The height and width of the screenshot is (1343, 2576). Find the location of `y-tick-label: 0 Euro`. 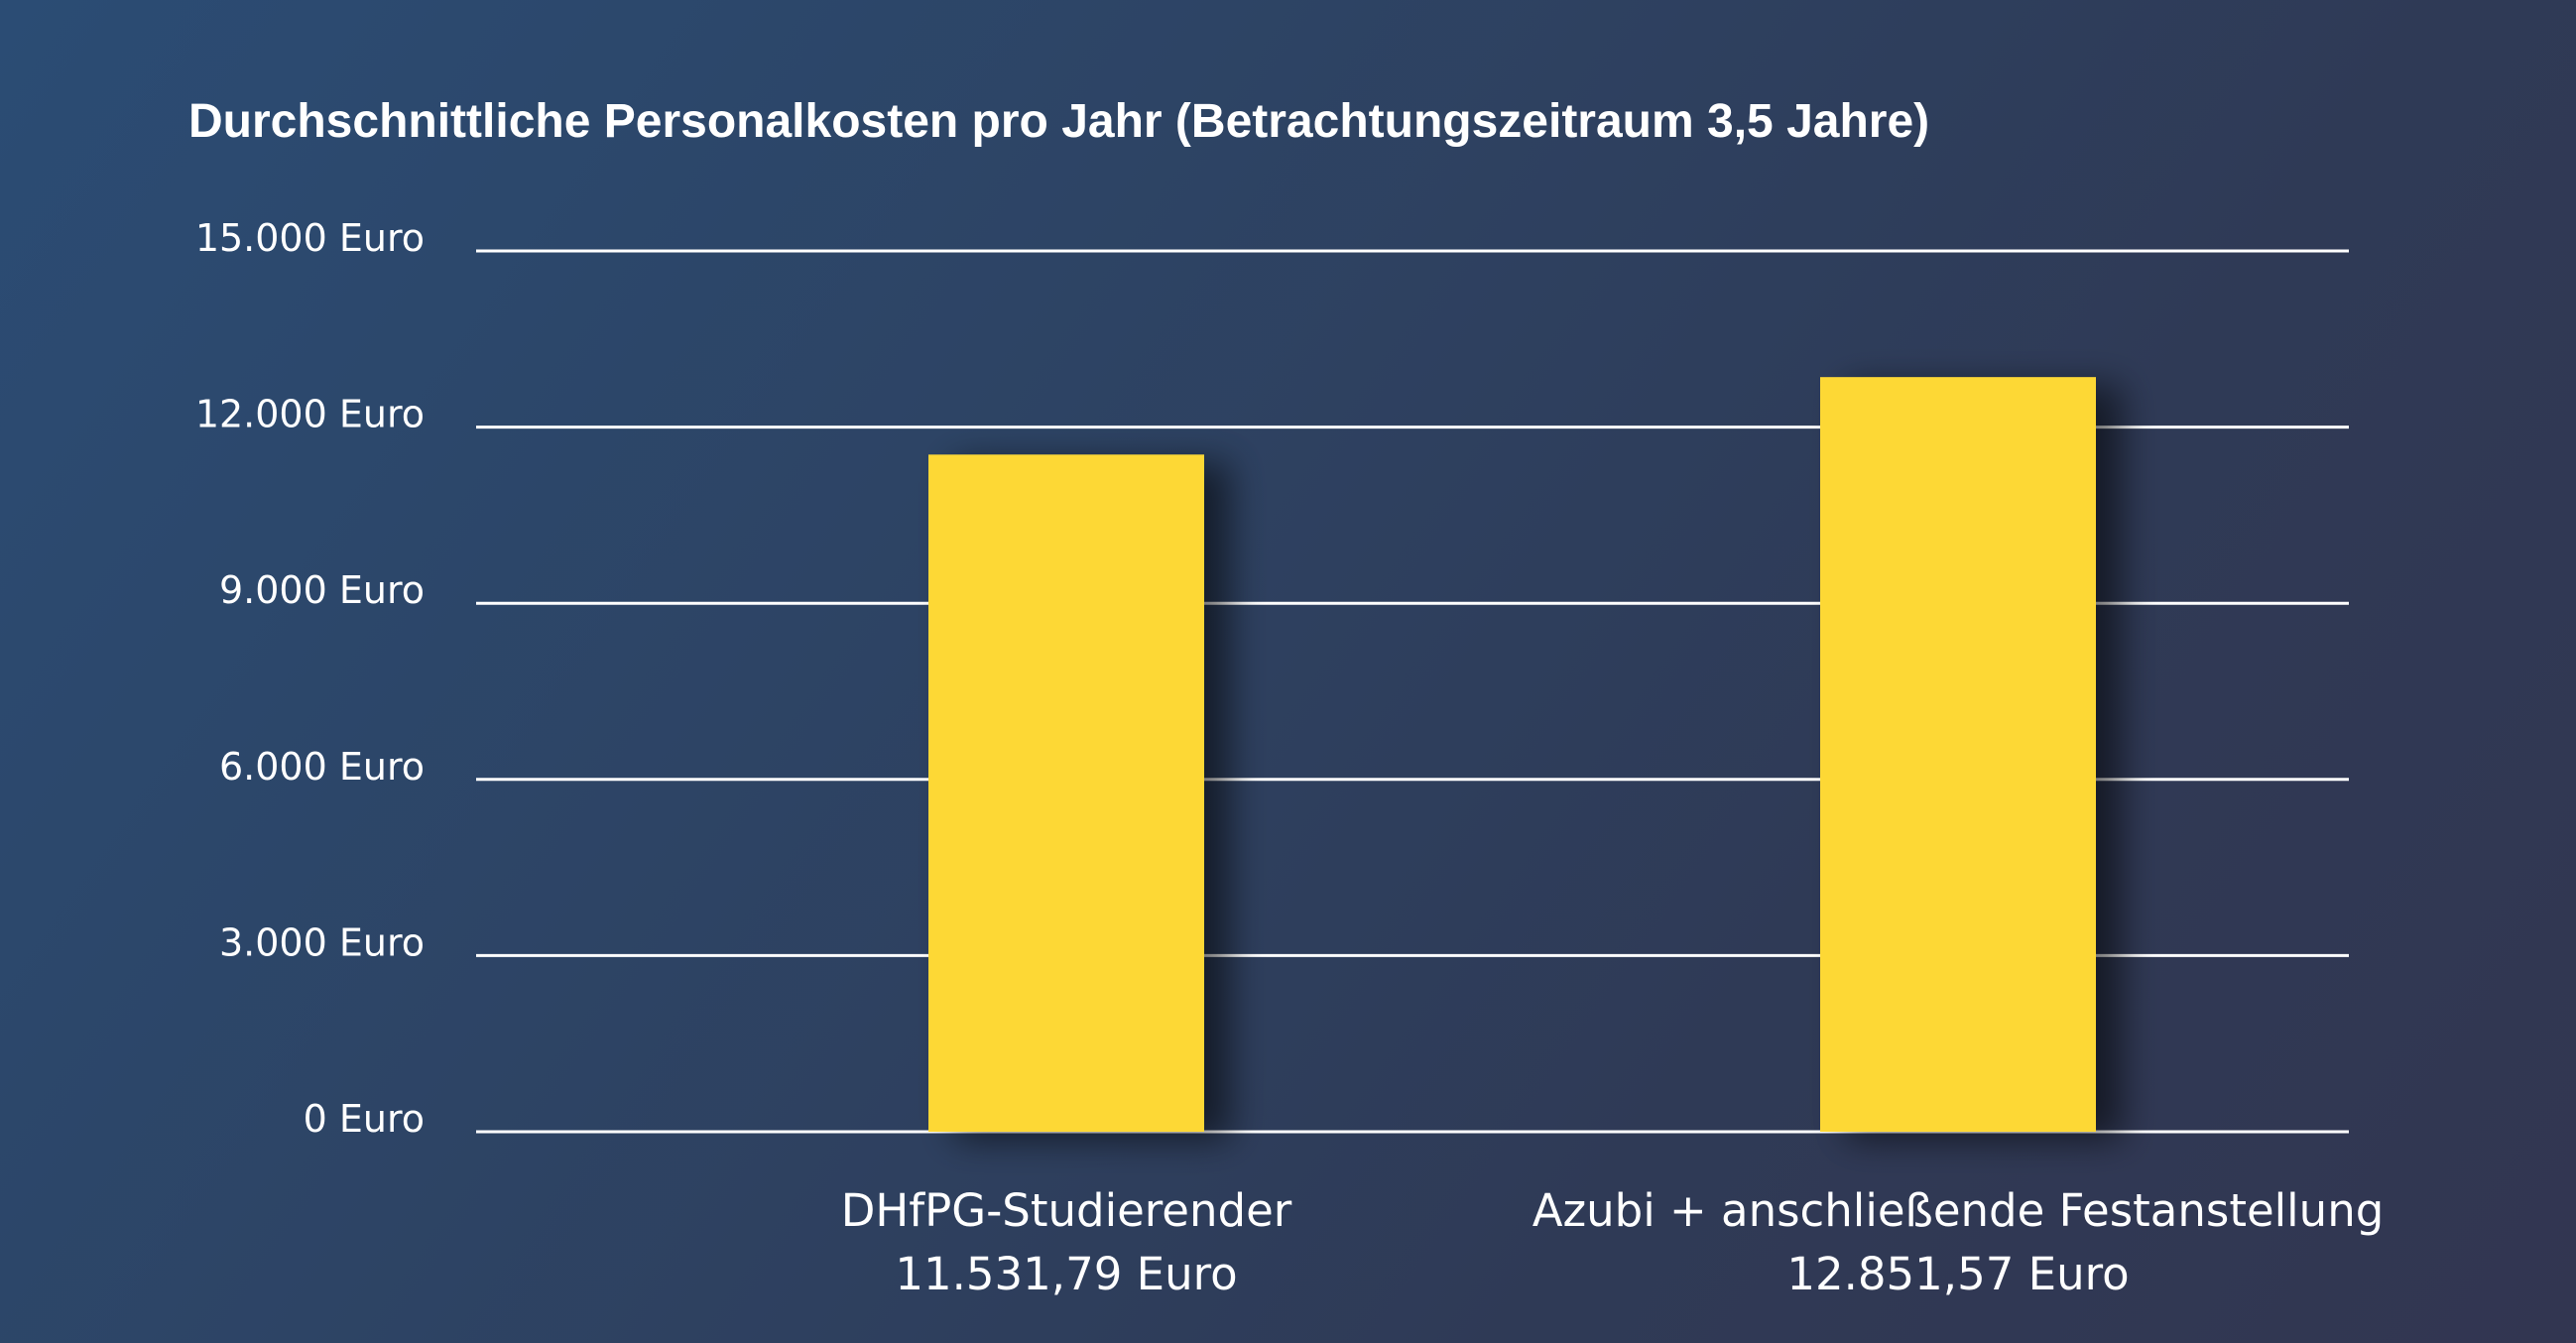

y-tick-label: 0 Euro is located at coordinates (364, 1119).